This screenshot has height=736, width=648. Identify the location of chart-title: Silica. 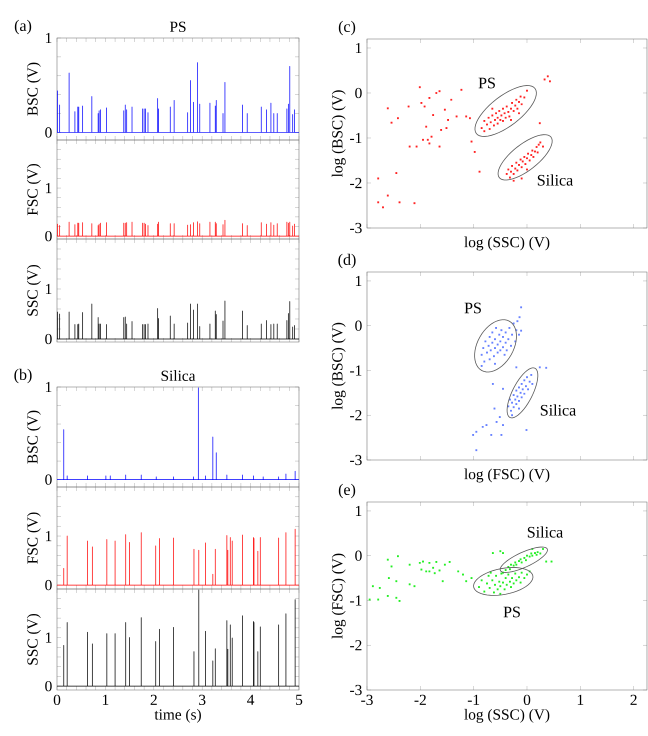
(179, 375).